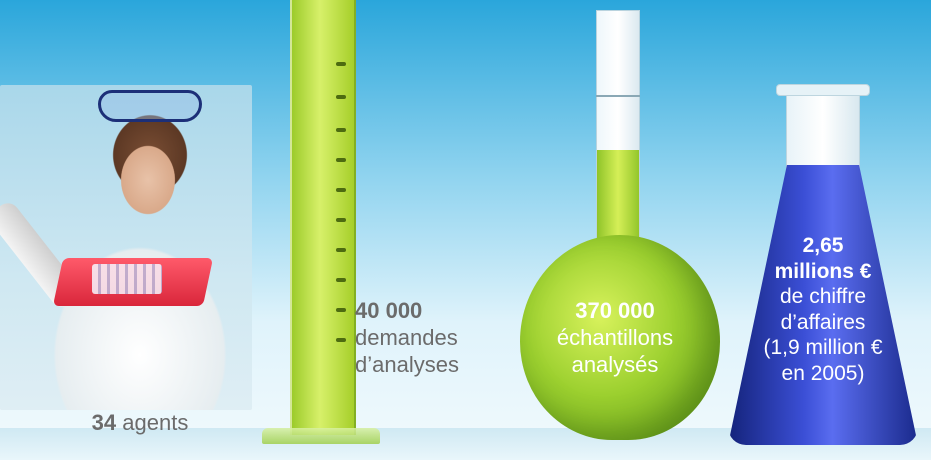 This screenshot has width=931, height=460. I want to click on volumetric-flask-icon, so click(620, 337).